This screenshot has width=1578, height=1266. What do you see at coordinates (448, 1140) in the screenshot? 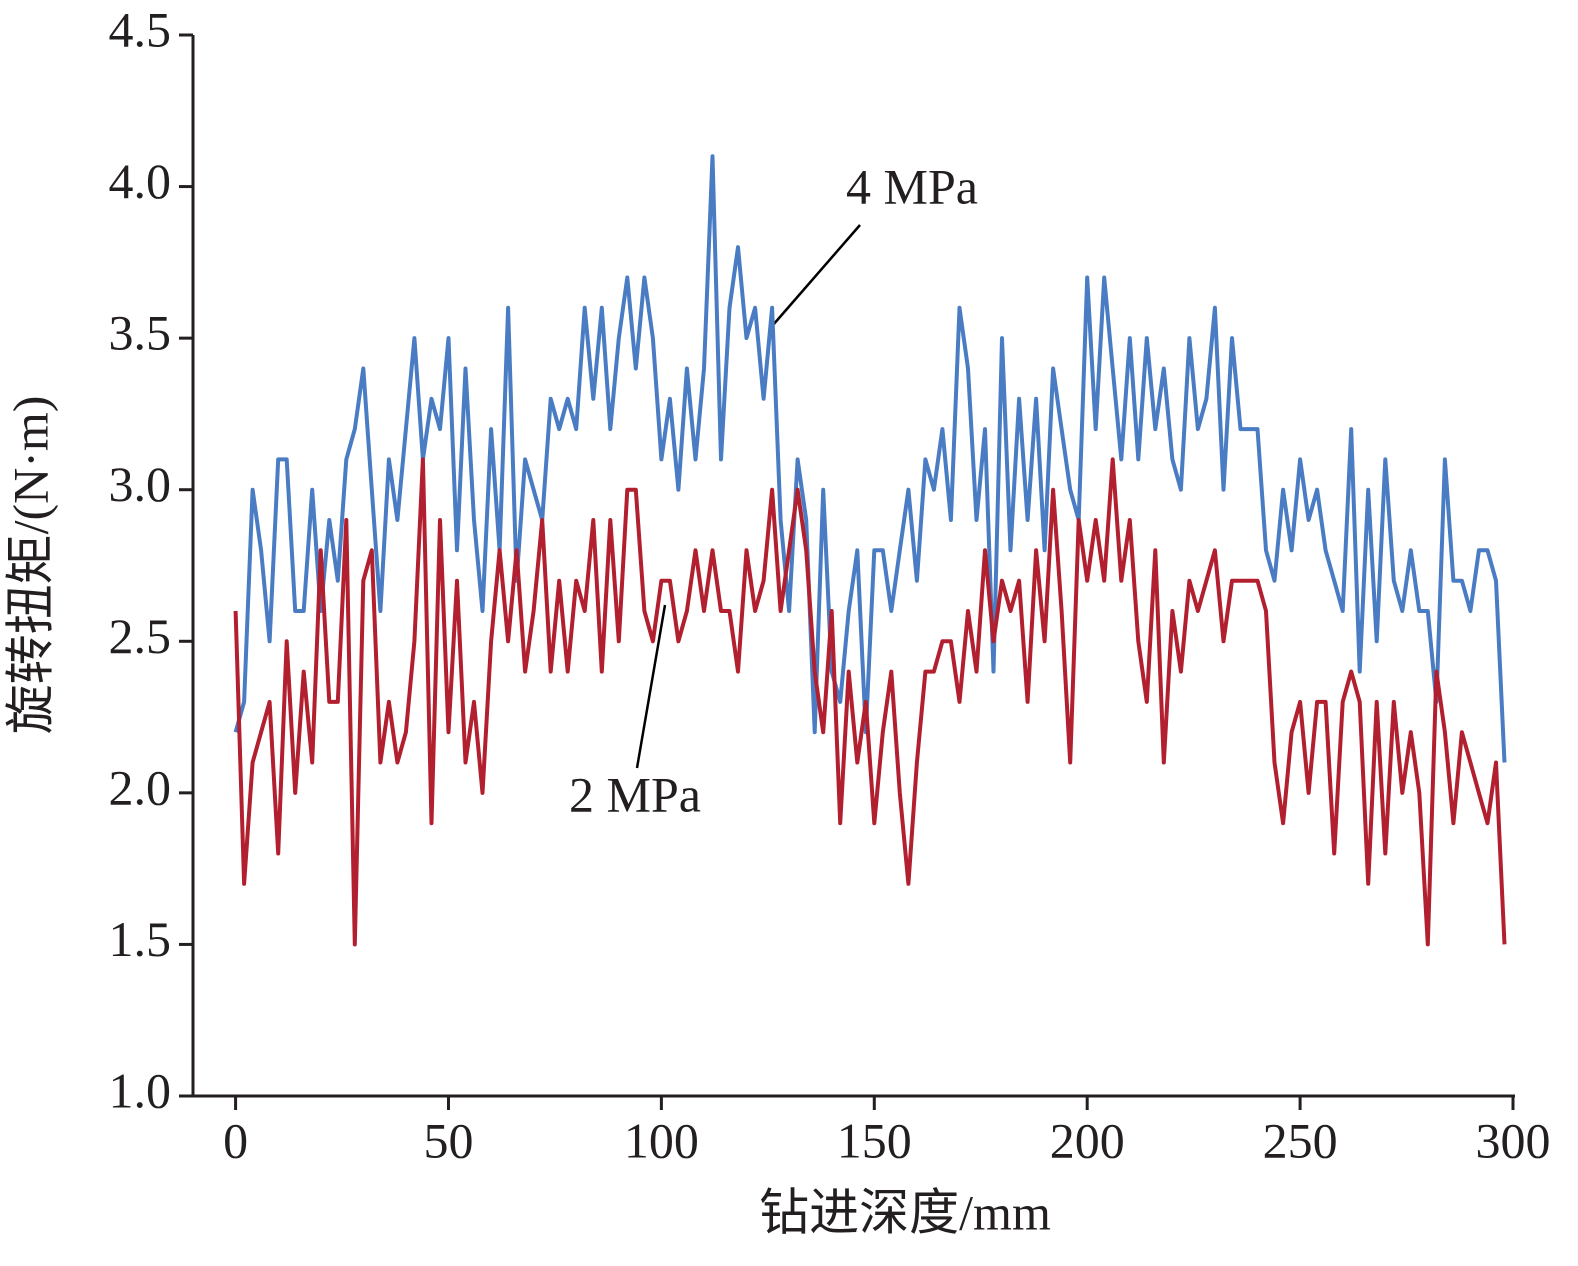
I see `x-tick-label: 50` at bounding box center [448, 1140].